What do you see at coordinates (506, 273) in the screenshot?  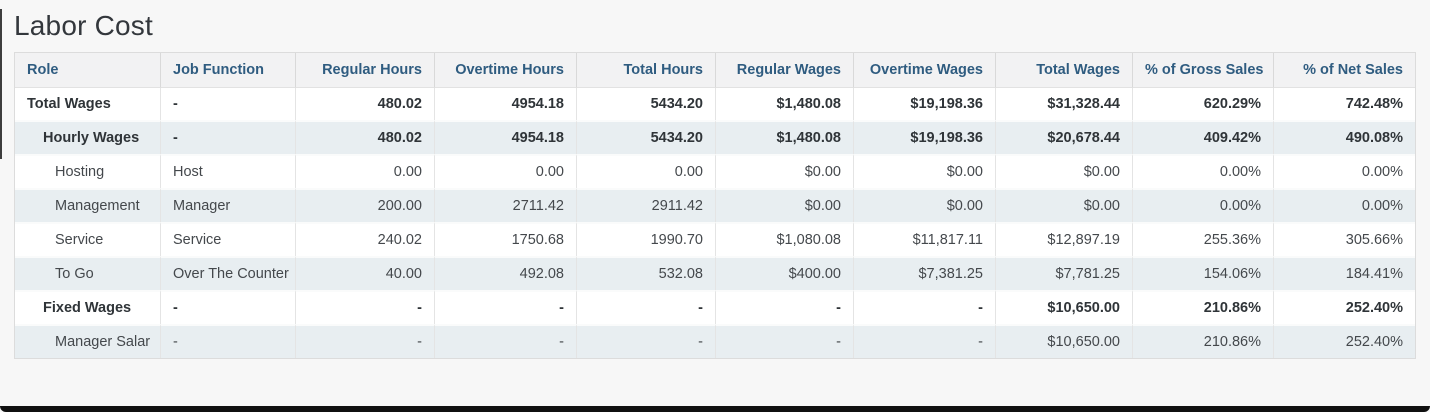 I see `table-cell-overtime-hours: 492.08` at bounding box center [506, 273].